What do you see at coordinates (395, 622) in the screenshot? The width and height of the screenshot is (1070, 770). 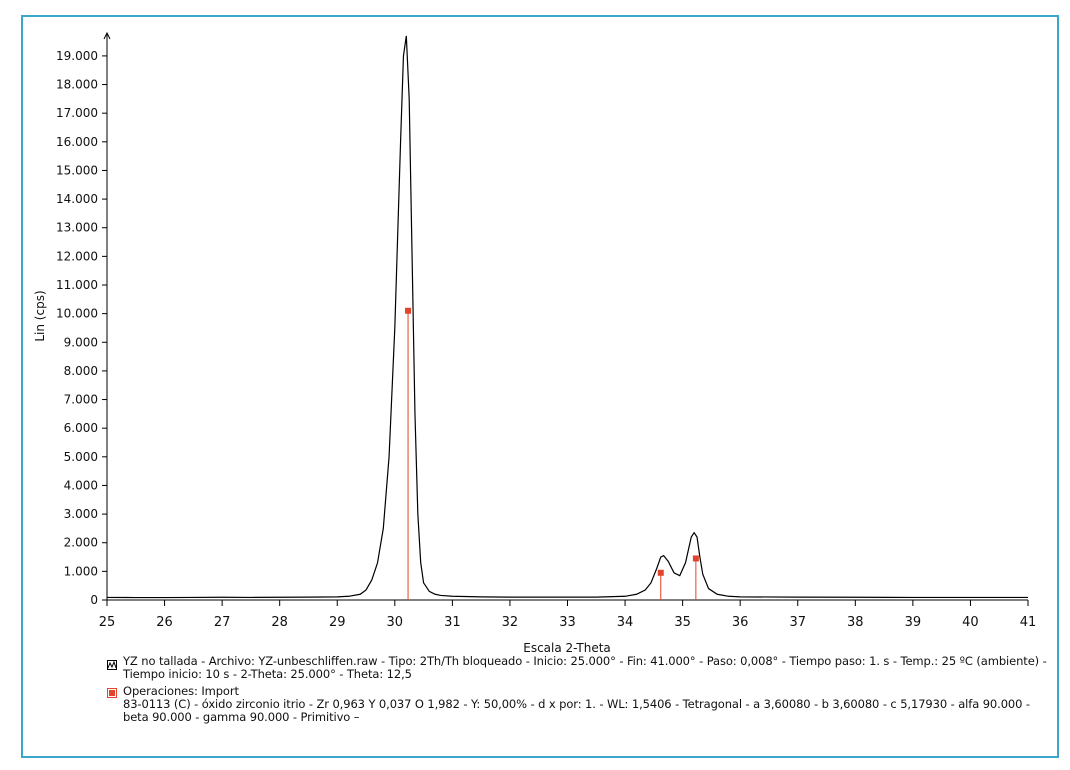 I see `x-tick-label: 30` at bounding box center [395, 622].